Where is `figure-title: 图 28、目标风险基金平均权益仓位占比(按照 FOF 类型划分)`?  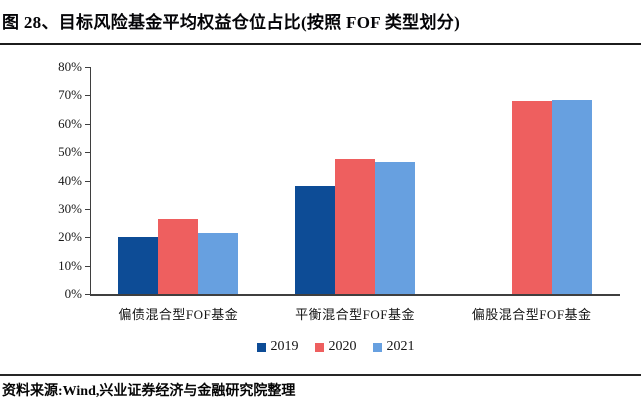
figure-title: 图 28、目标风险基金平均权益仓位占比(按照 FOF 类型划分) is located at coordinates (231, 22).